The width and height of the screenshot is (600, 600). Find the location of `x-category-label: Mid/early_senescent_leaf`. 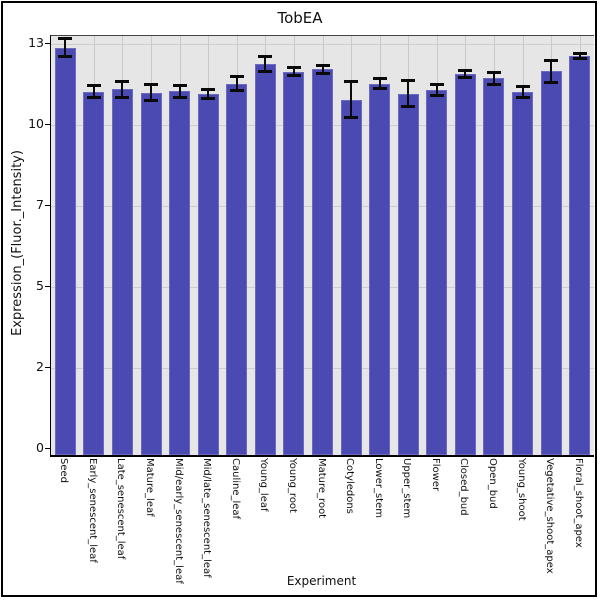

x-category-label: Mid/early_senescent_leaf is located at coordinates (178, 521).